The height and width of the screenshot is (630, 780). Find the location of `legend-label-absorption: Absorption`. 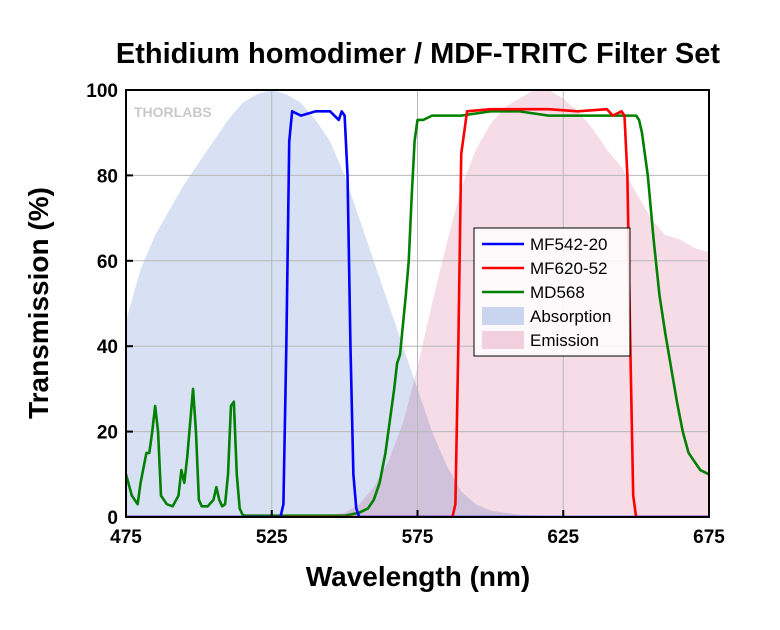

legend-label-absorption: Absorption is located at coordinates (570, 316).